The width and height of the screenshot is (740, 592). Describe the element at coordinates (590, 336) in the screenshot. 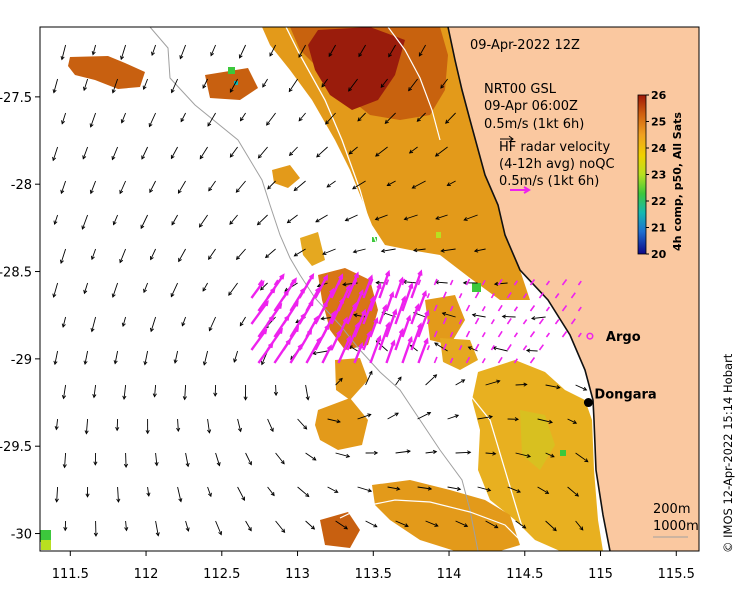

I see `argo-marker` at that location.